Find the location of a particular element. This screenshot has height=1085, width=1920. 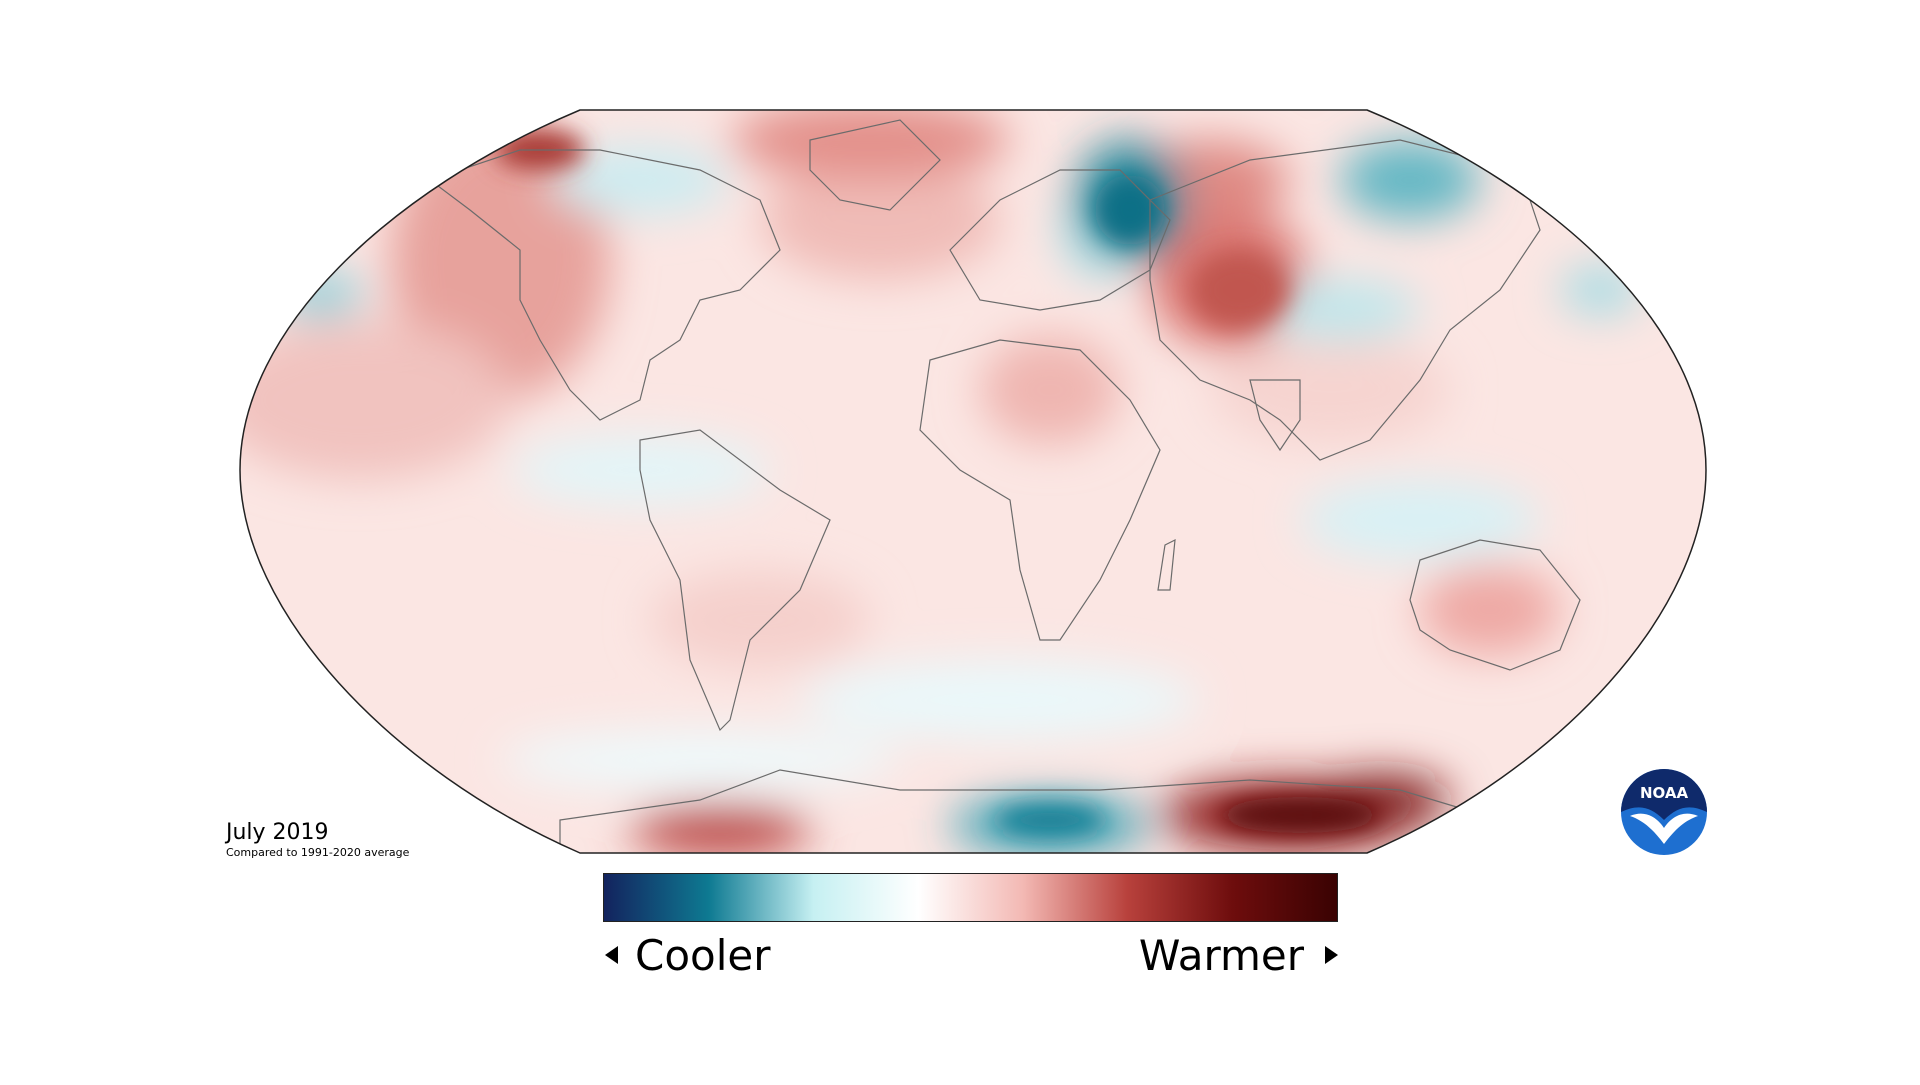

color-scale-bar is located at coordinates (970, 897).